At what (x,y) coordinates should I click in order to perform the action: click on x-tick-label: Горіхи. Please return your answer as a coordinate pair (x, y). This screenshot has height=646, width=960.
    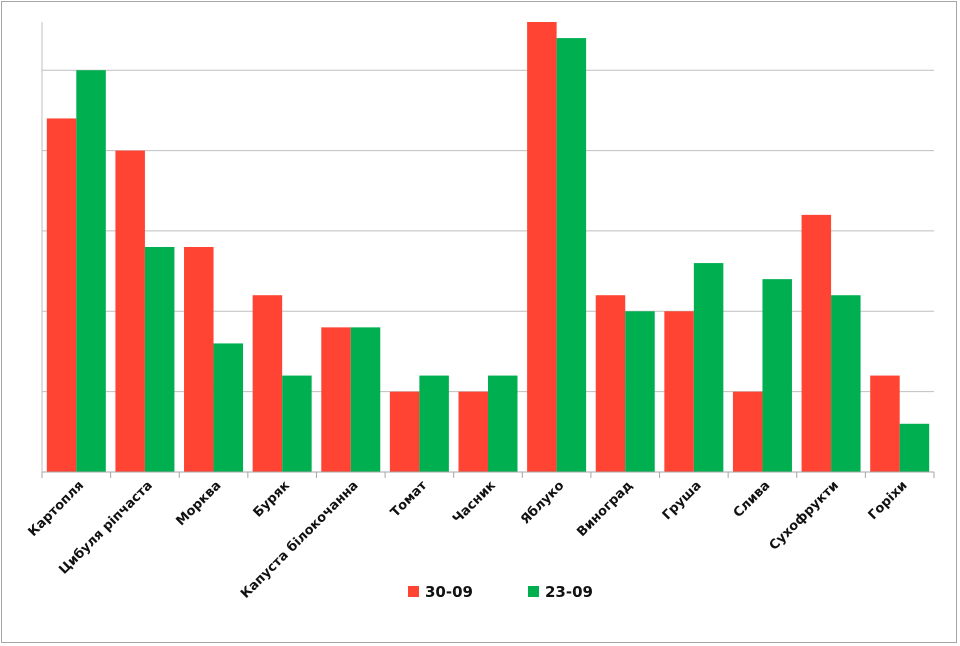
    Looking at the image, I should click on (888, 500).